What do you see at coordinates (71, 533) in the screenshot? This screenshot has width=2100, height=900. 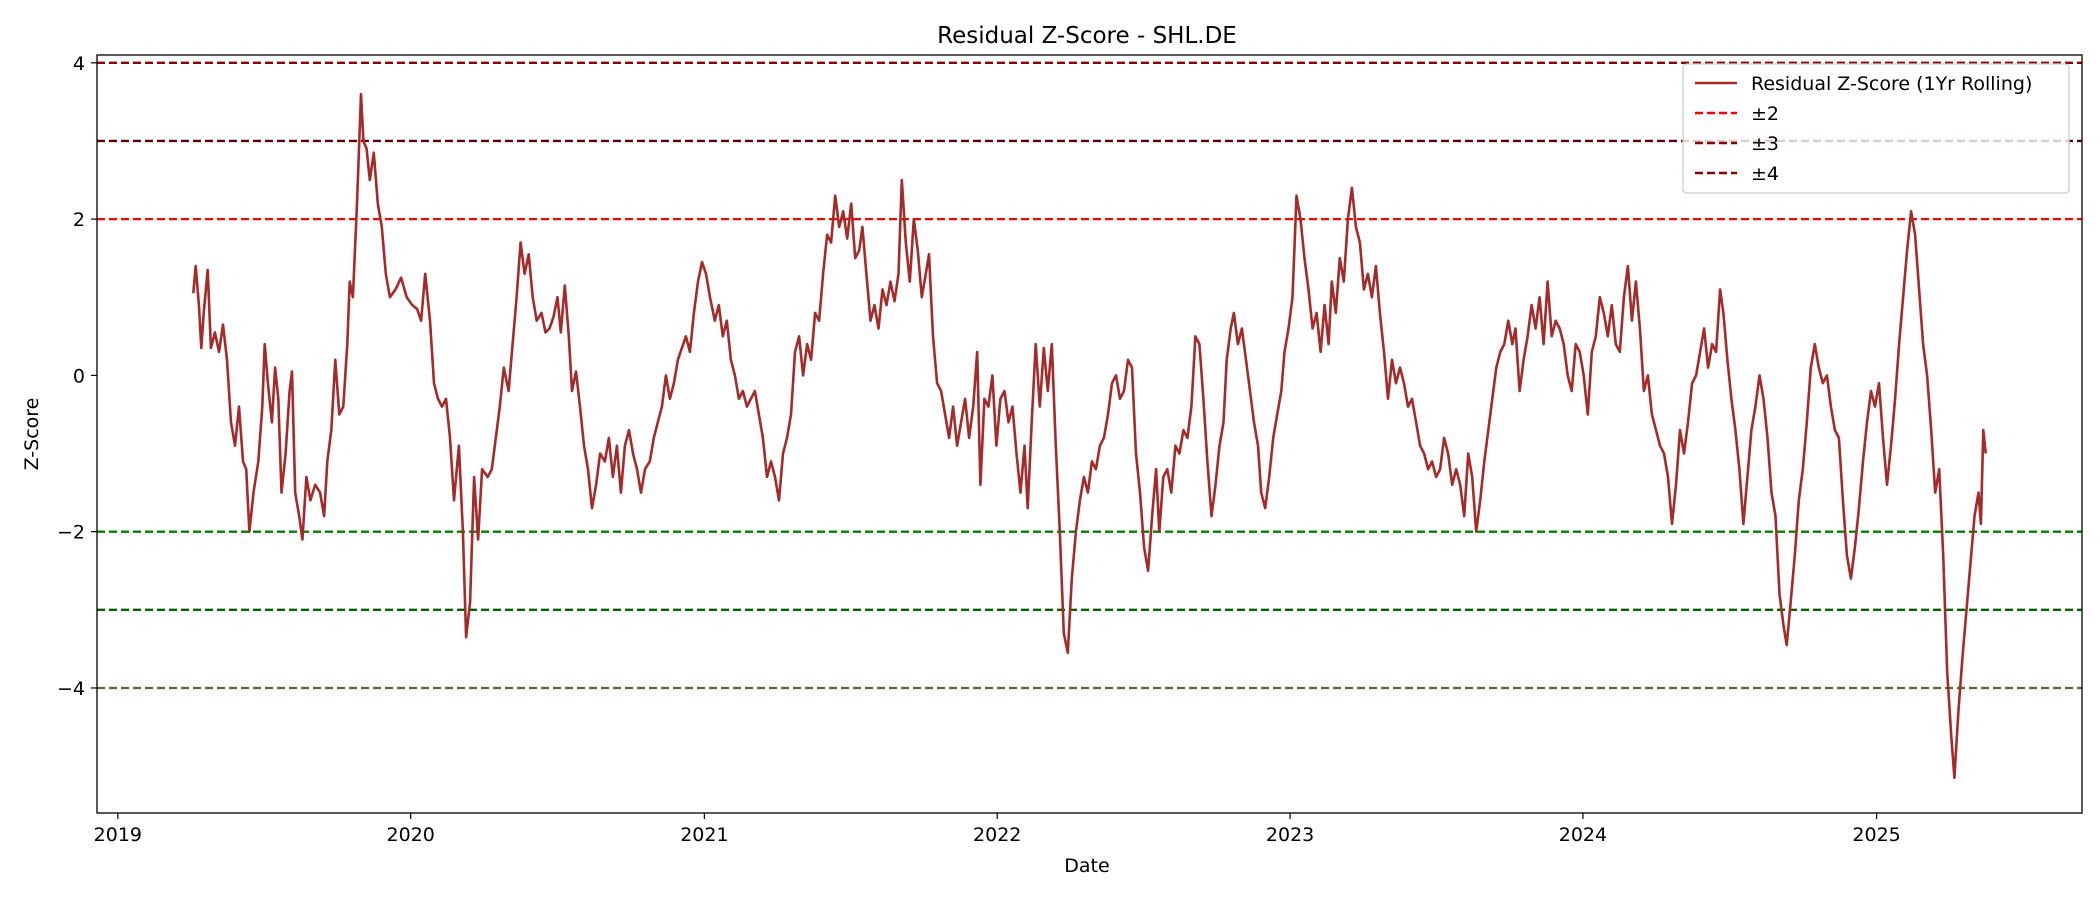 I see `y-tick-label: −2` at bounding box center [71, 533].